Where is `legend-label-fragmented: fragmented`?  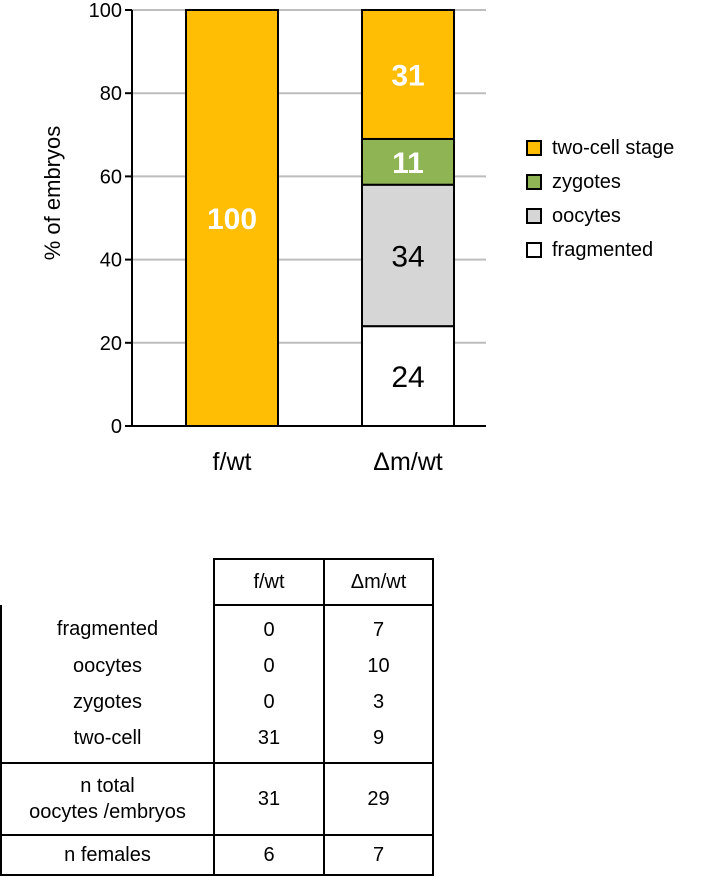 legend-label-fragmented: fragmented is located at coordinates (603, 249).